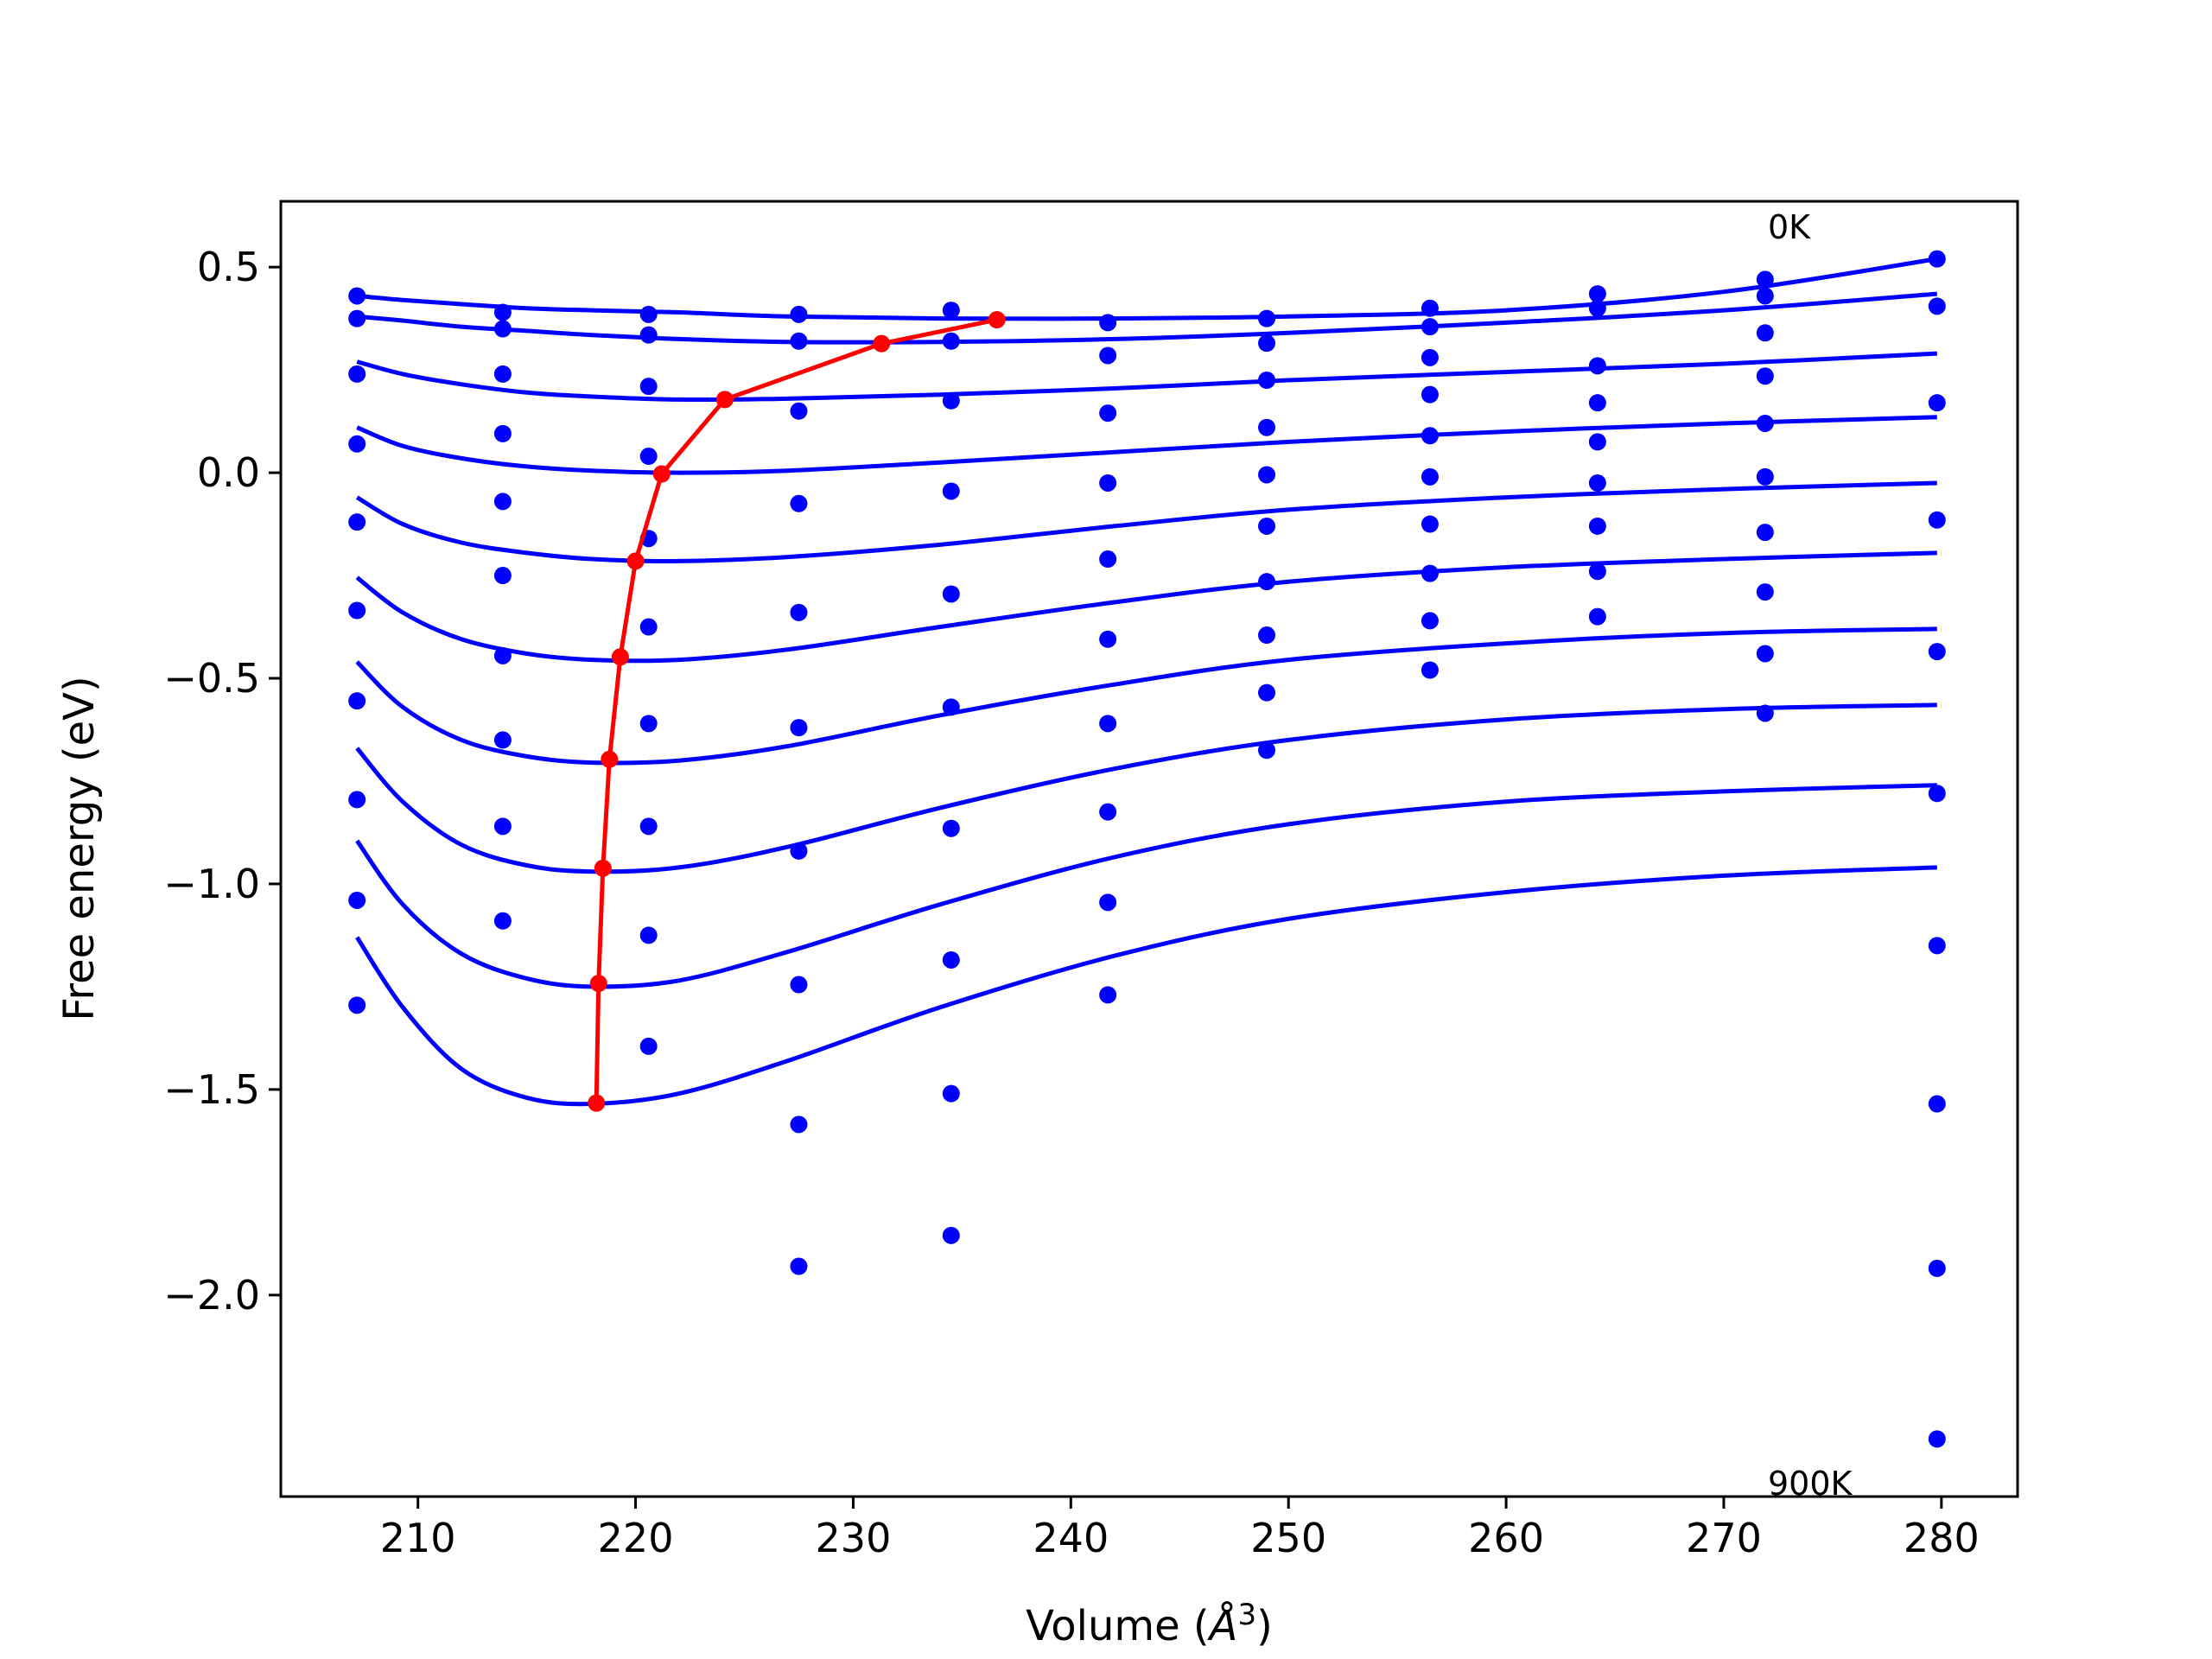 This screenshot has width=2212, height=1659. What do you see at coordinates (1811, 1484) in the screenshot?
I see `annotation-900k: 900K` at bounding box center [1811, 1484].